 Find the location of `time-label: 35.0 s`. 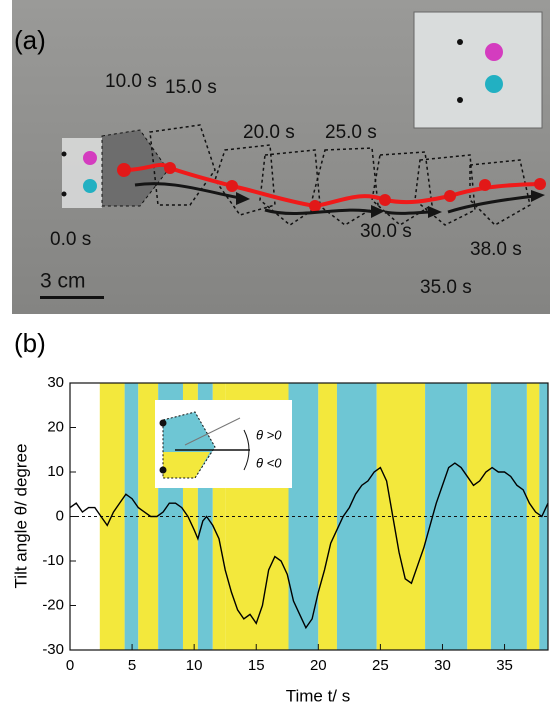

time-label: 35.0 s is located at coordinates (446, 287).